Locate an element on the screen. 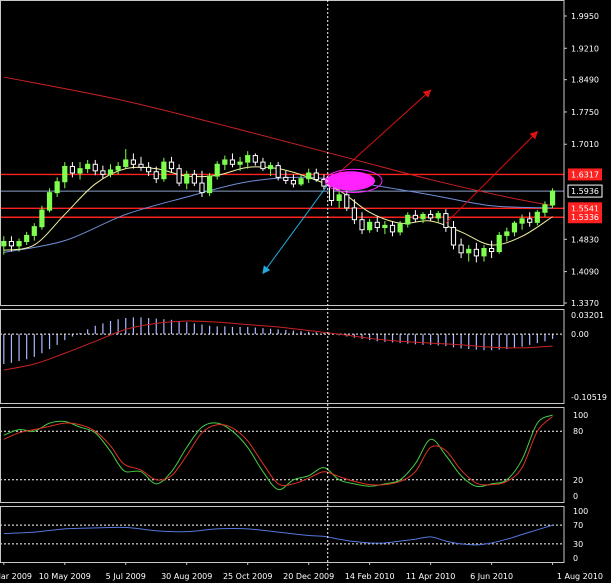 The width and height of the screenshot is (611, 583). price-level-label: 1.5336 is located at coordinates (585, 217).